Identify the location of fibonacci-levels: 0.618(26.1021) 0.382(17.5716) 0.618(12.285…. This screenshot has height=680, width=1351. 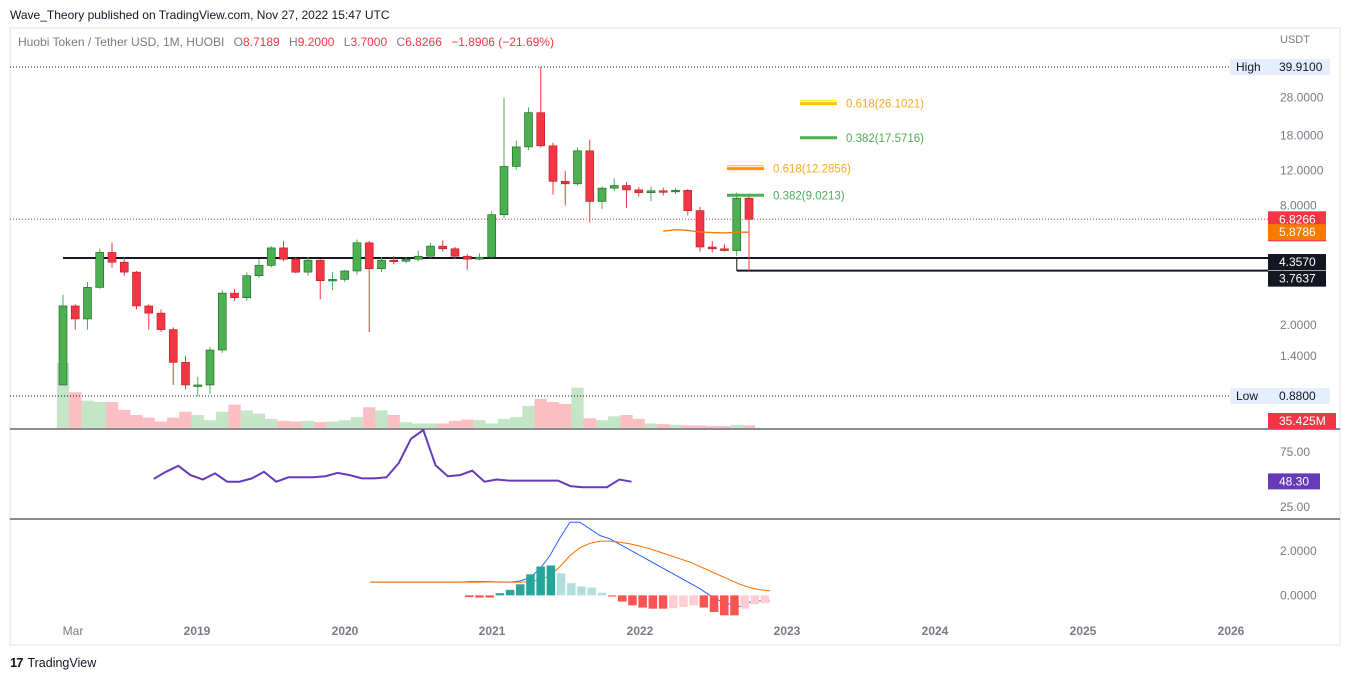
(825, 150).